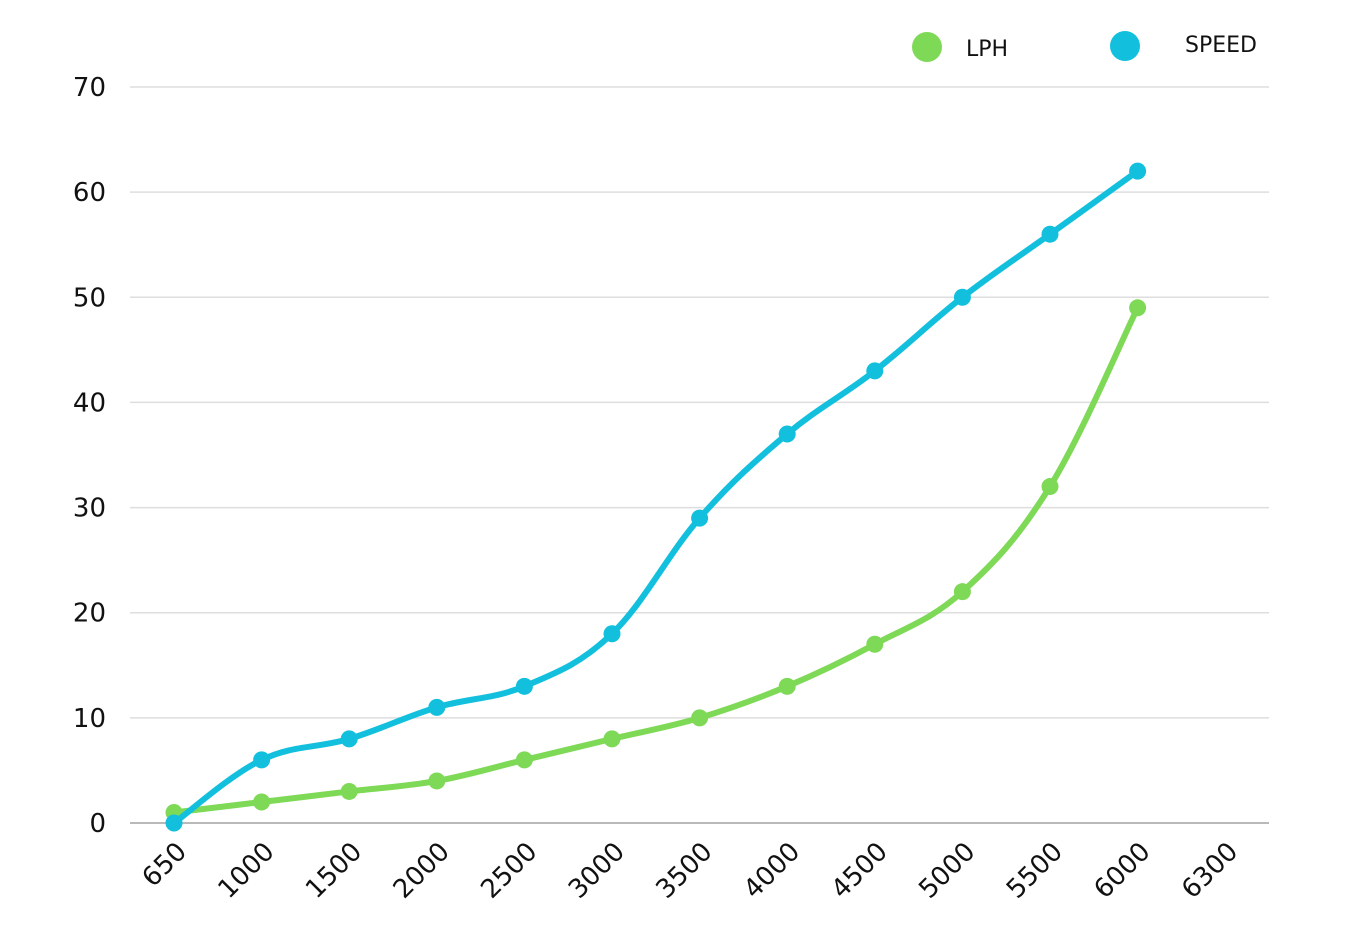 The image size is (1370, 936). I want to click on y-axis-ticks: 0 10 20 30 40 50 60 70, so click(89, 456).